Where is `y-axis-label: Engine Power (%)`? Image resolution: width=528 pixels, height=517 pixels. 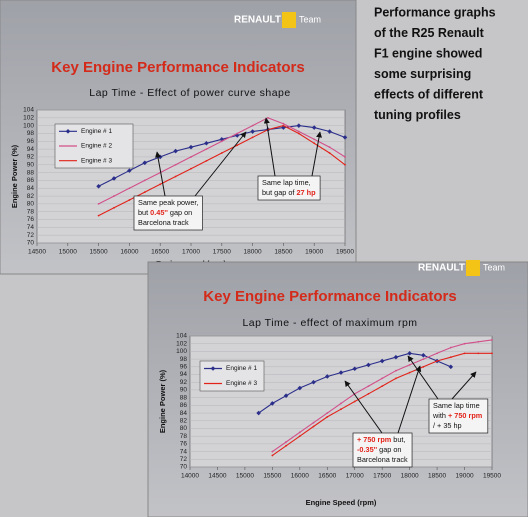
y-axis-label: Engine Power (%) is located at coordinates (14, 176).